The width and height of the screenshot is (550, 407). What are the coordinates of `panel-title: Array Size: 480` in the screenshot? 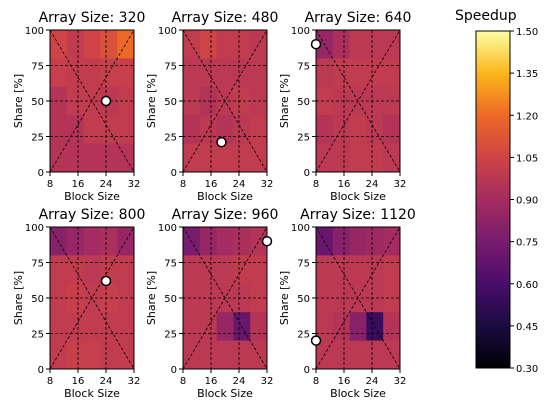 It's located at (225, 18).